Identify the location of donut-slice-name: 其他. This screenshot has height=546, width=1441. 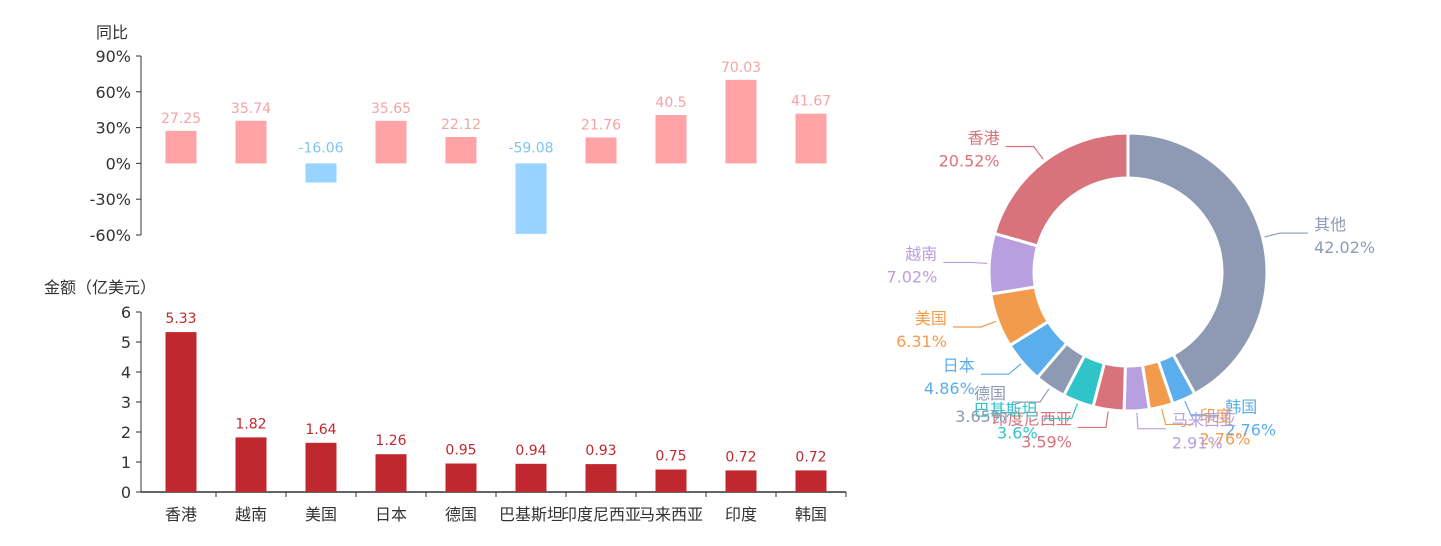
(1330, 224).